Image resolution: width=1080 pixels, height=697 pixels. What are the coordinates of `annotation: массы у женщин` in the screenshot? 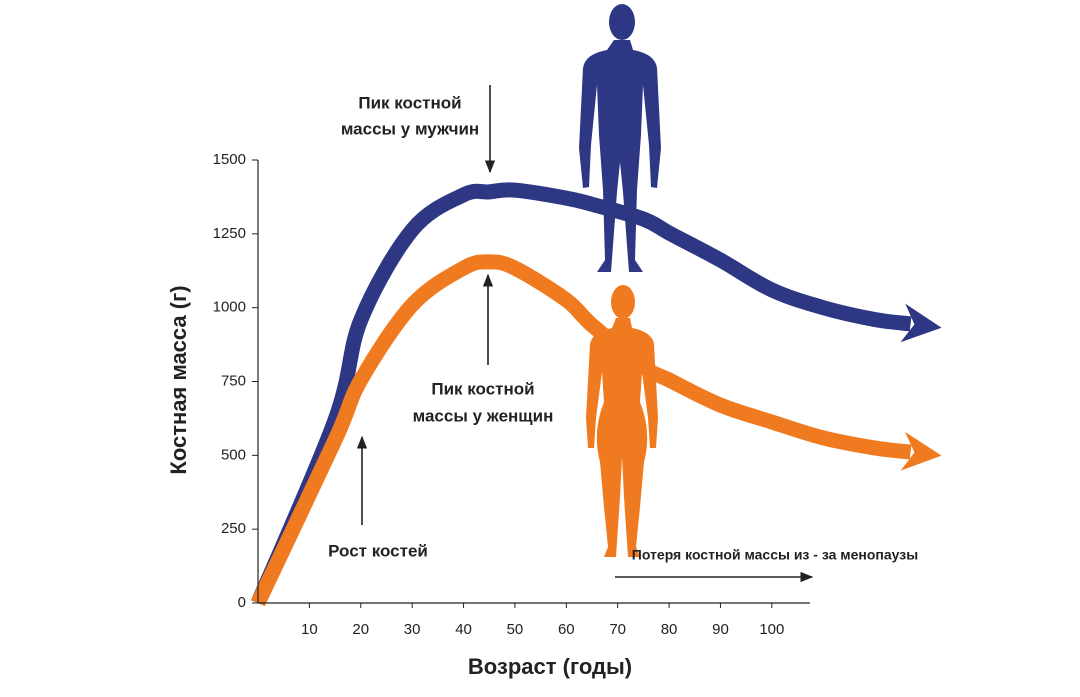 It's located at (483, 415).